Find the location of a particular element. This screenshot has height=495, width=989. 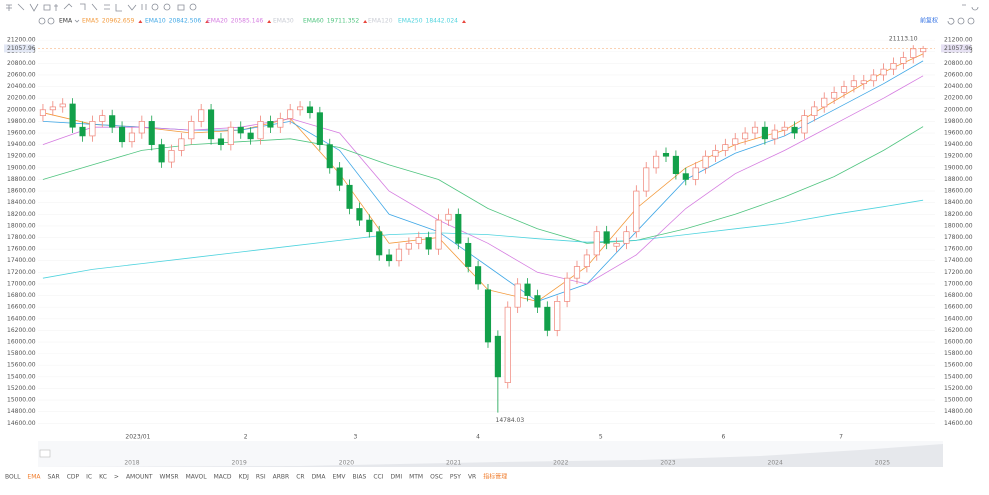

y-tick-label-right: 17400.00 is located at coordinates (958, 260).